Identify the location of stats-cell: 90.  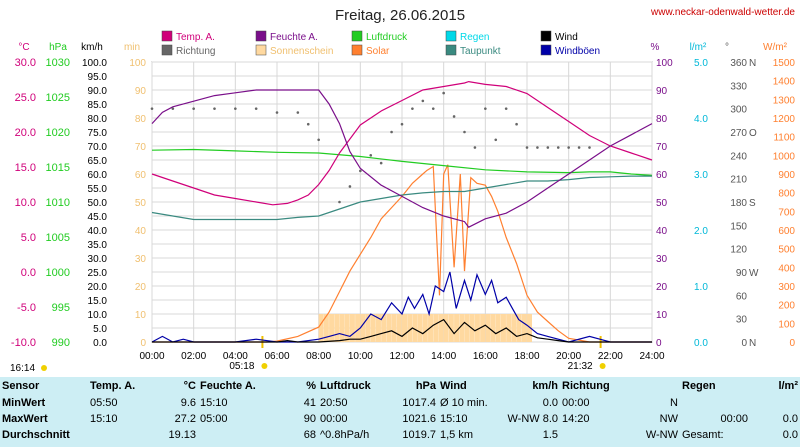
(309, 419).